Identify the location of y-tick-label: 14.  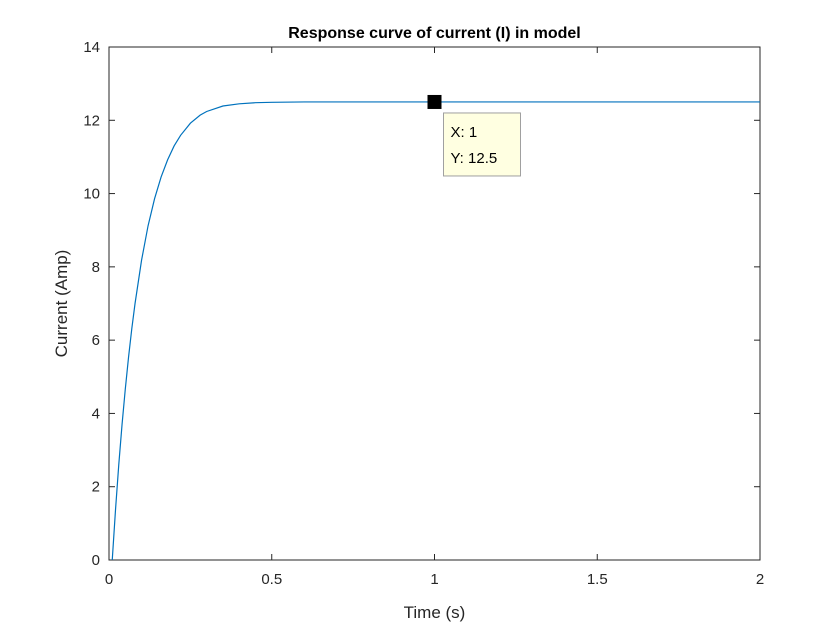
(91, 47).